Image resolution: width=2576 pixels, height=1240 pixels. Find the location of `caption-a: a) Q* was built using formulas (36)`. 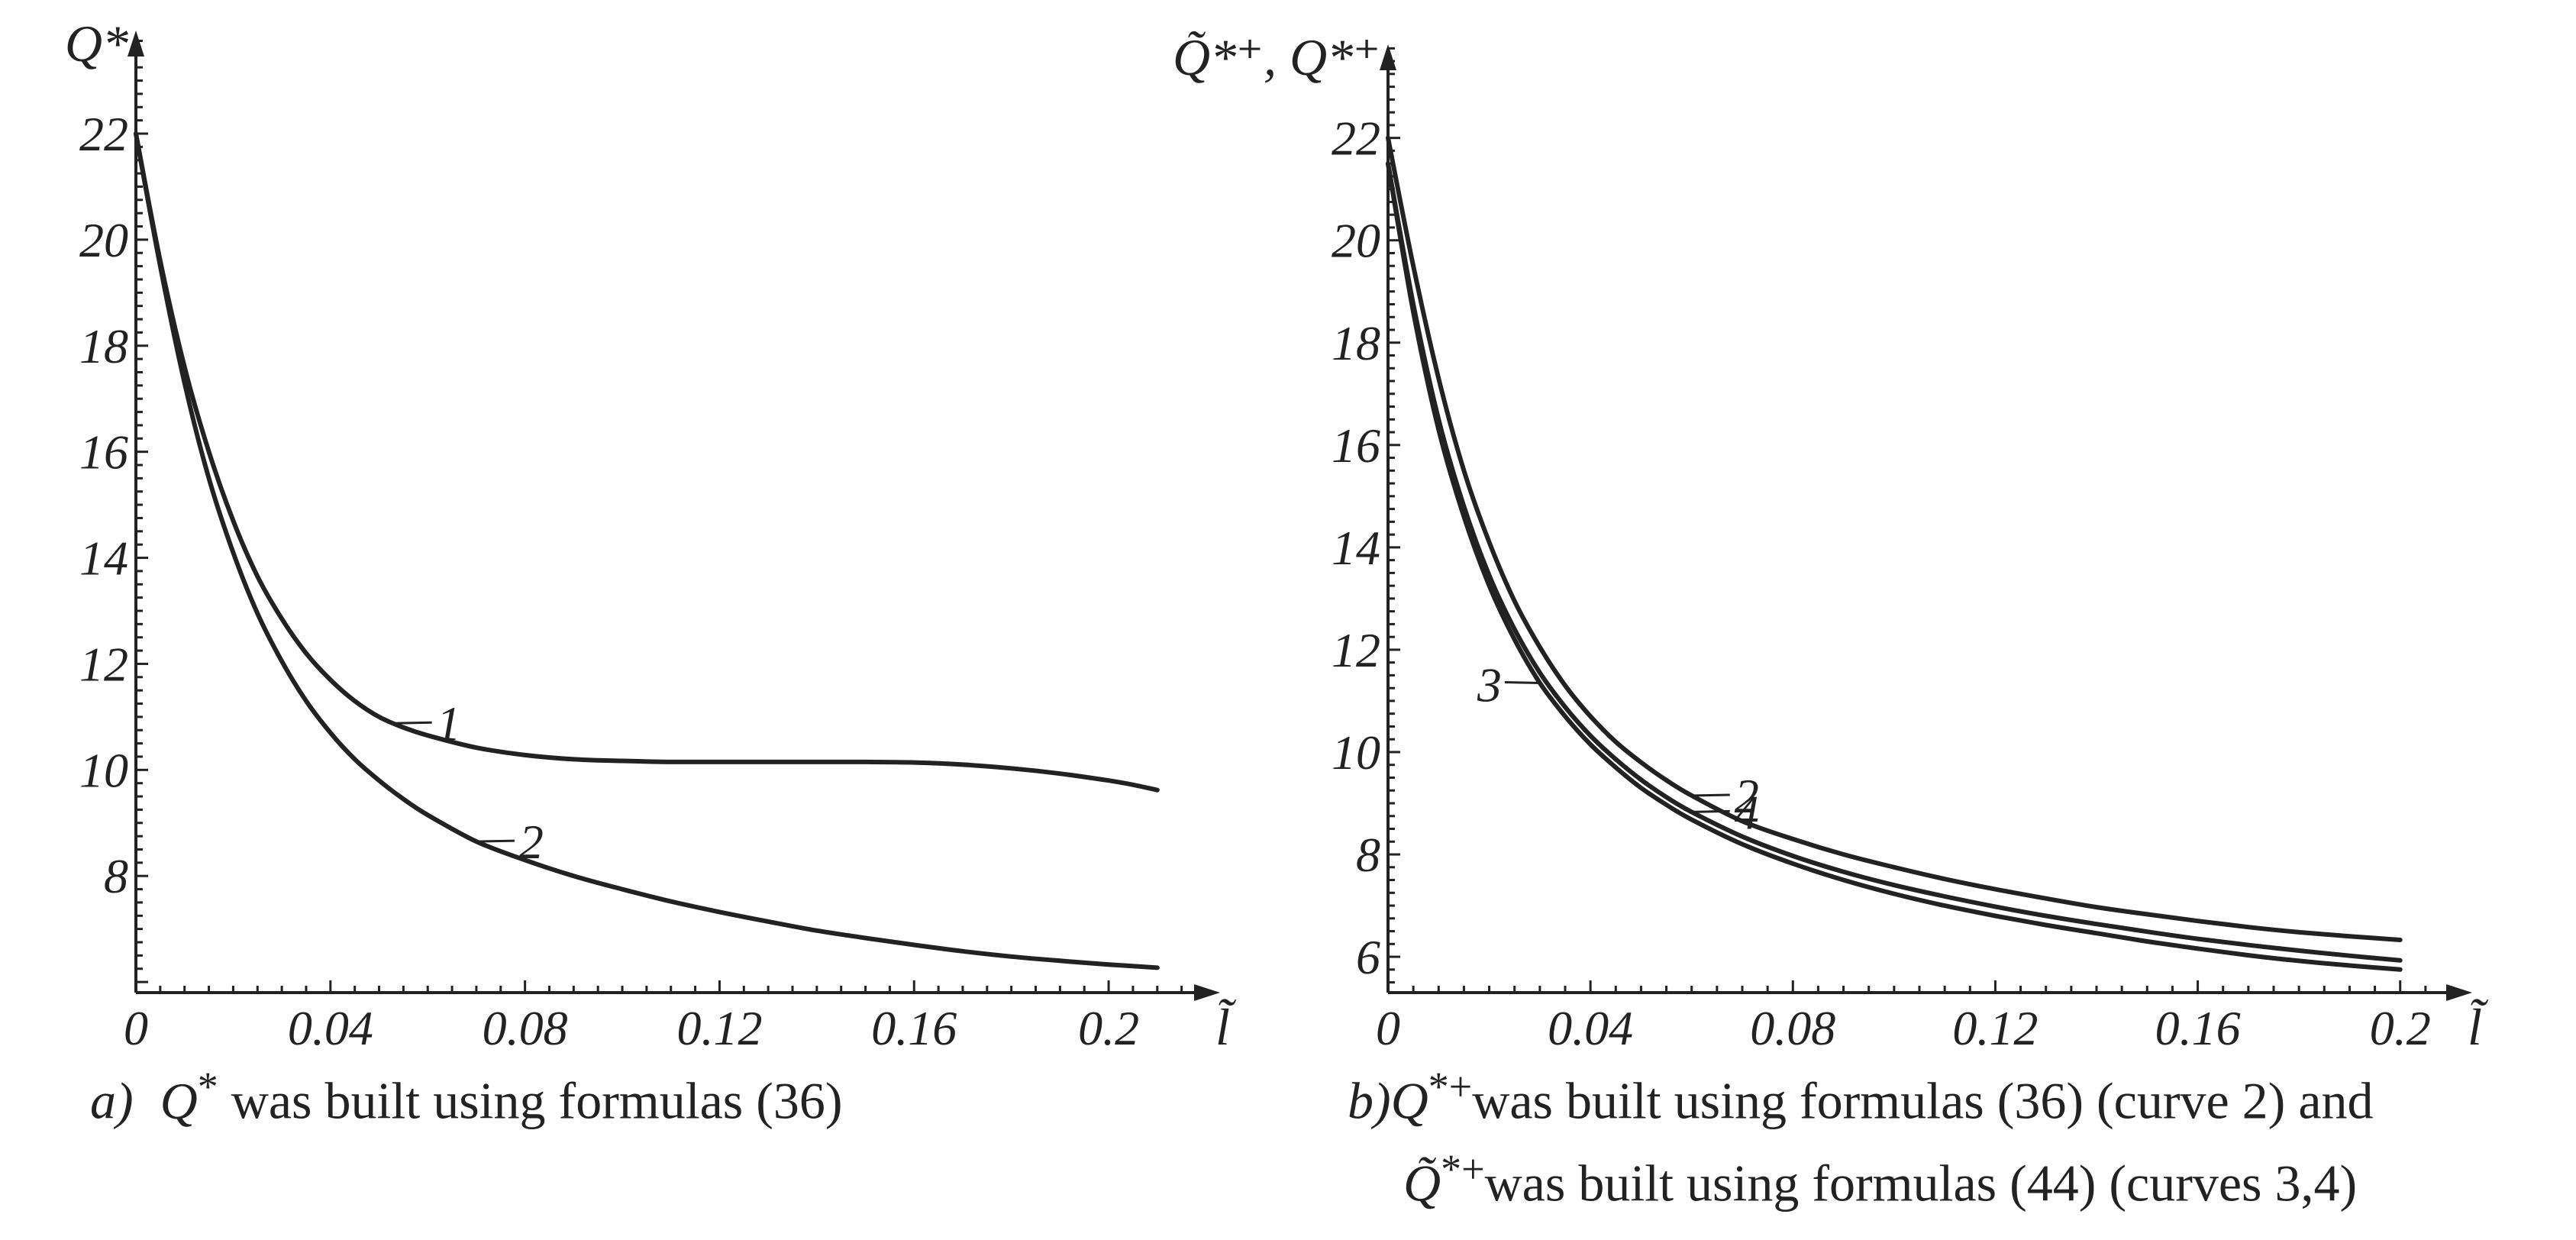

caption-a: a) Q* was built using formulas (36) is located at coordinates (466, 1097).